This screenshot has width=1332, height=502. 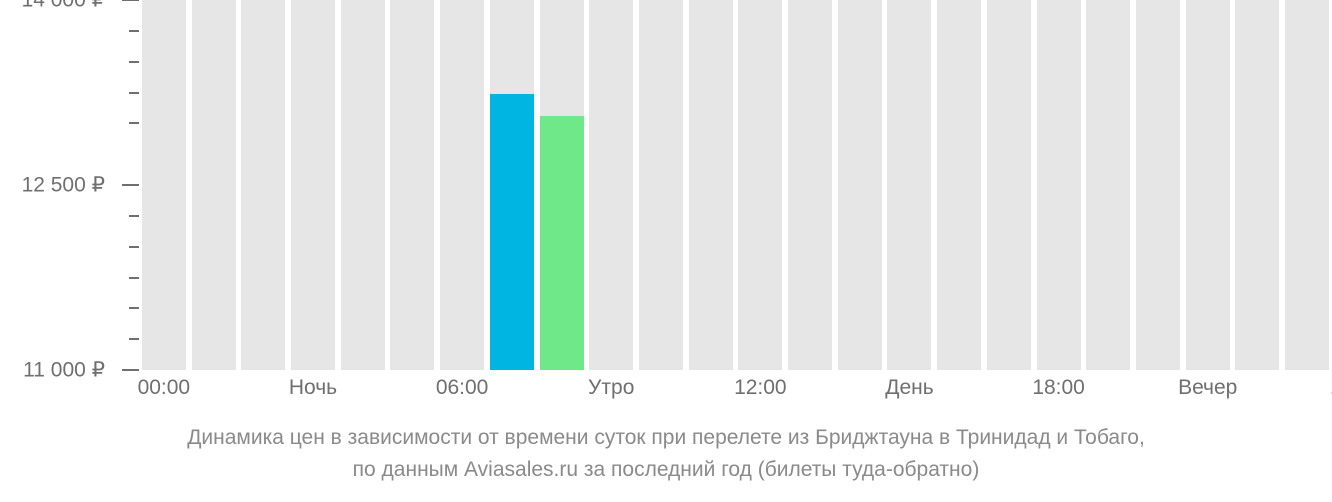 What do you see at coordinates (63, 6) in the screenshot?
I see `y-axis-label: 14 000 ₽` at bounding box center [63, 6].